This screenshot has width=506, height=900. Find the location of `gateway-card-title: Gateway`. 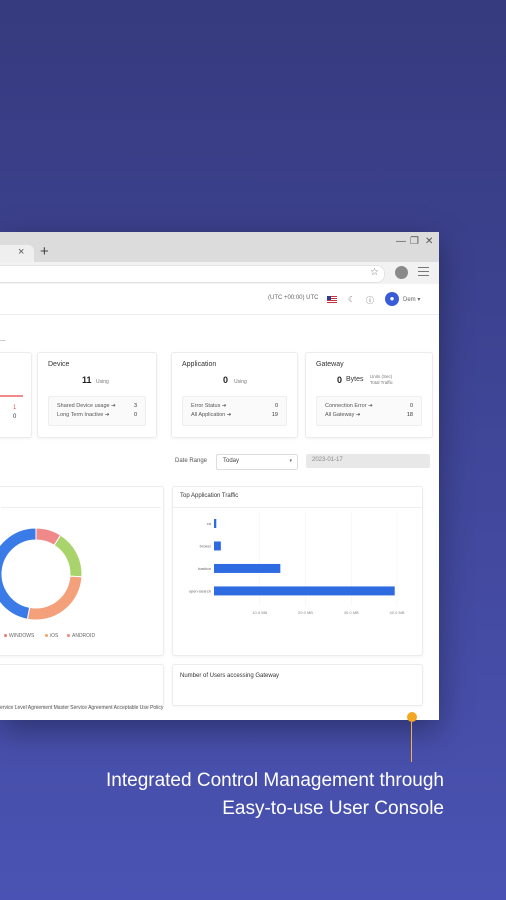

gateway-card-title: Gateway is located at coordinates (330, 364).